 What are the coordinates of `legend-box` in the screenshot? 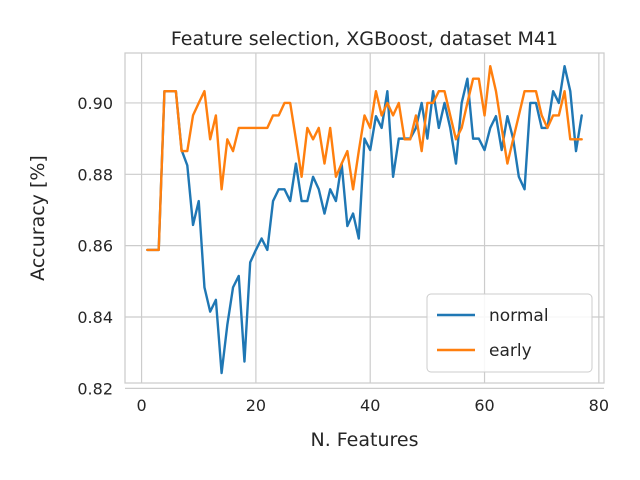 It's located at (509, 333).